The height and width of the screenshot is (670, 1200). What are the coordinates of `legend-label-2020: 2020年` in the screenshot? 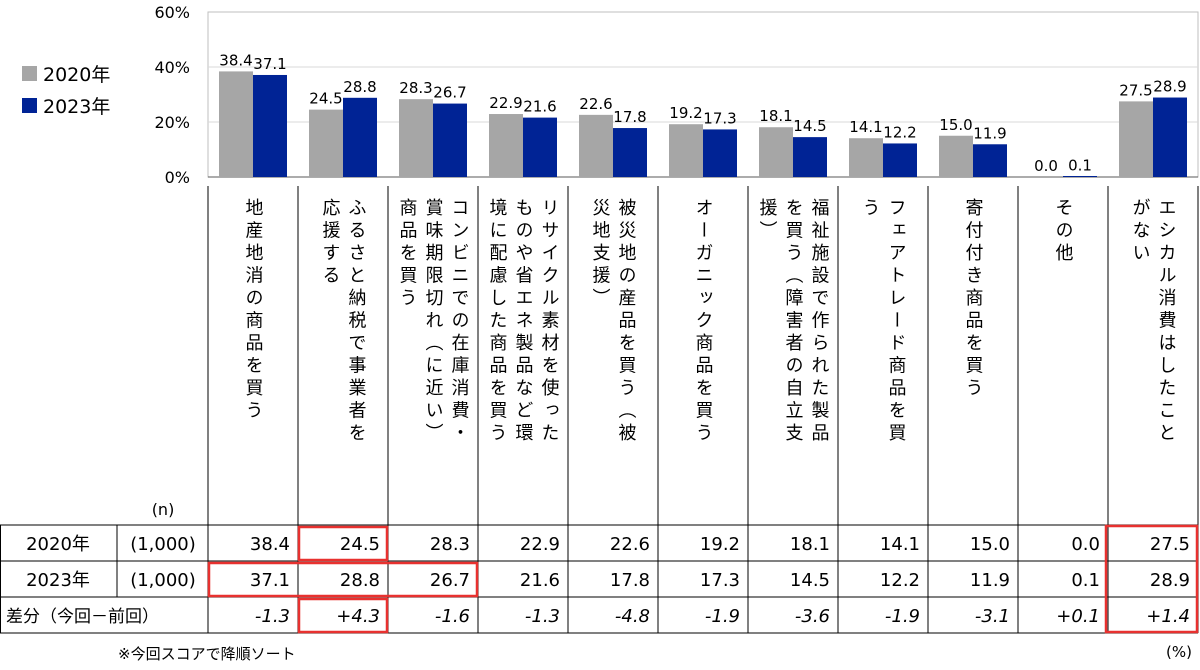 It's located at (77, 75).